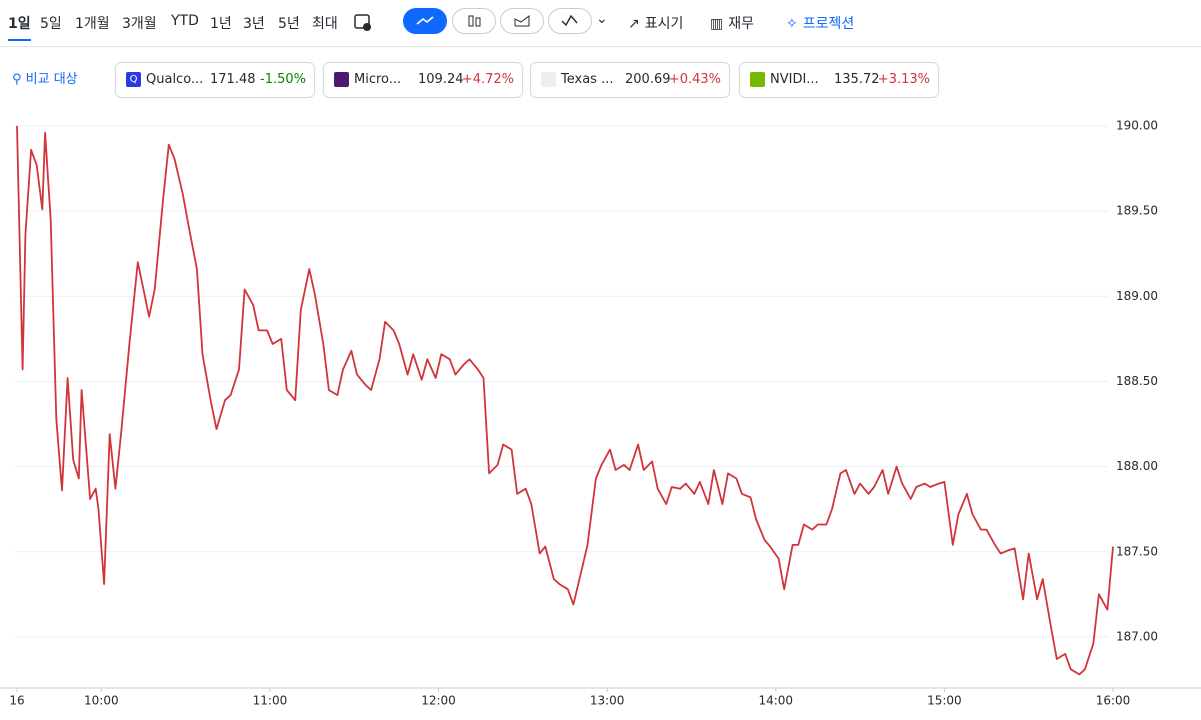  I want to click on x-tick-label: 11:00, so click(270, 701).